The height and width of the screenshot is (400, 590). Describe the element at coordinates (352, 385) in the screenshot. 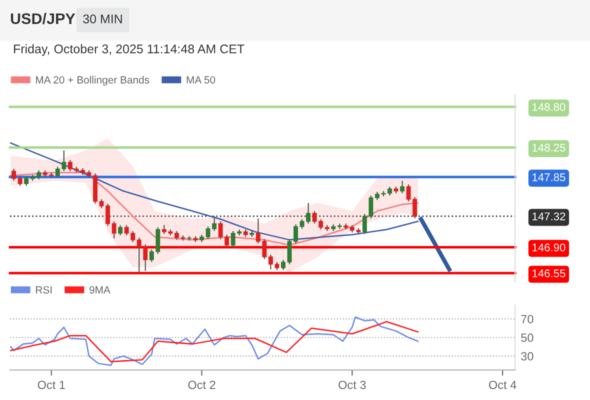

I see `x-tick-label: Oct 3` at that location.